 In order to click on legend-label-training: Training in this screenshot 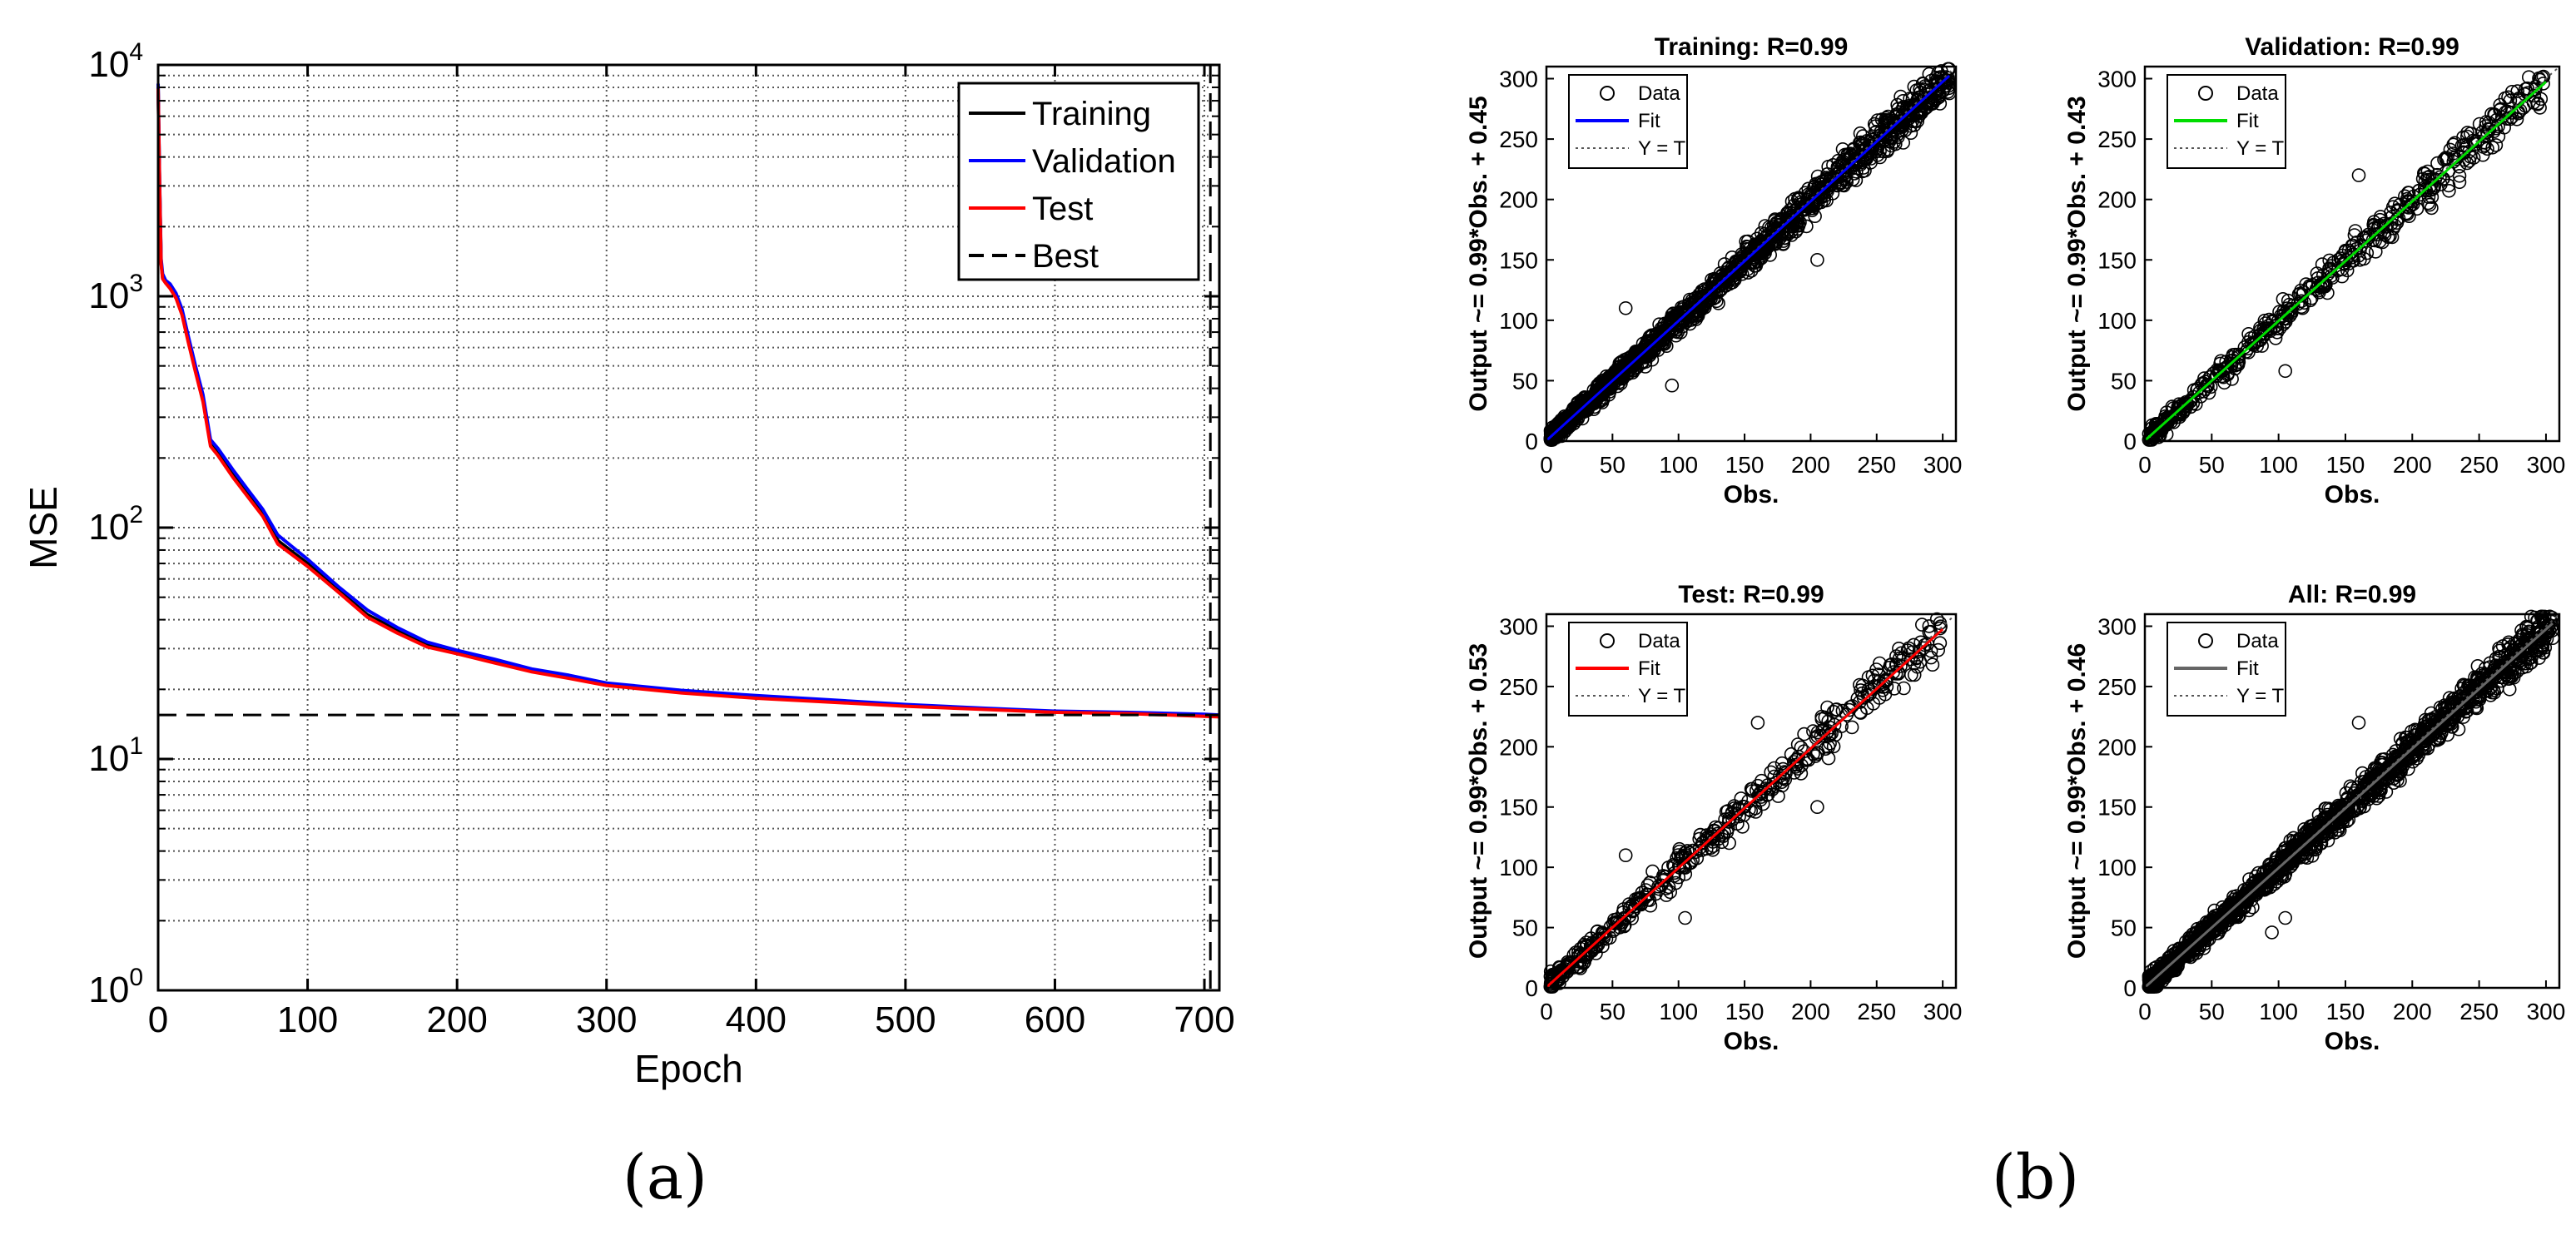, I will do `click(1091, 114)`.